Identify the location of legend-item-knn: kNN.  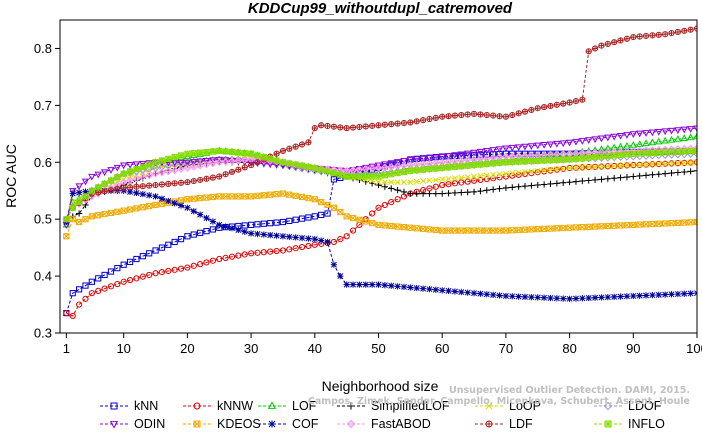
(129, 406).